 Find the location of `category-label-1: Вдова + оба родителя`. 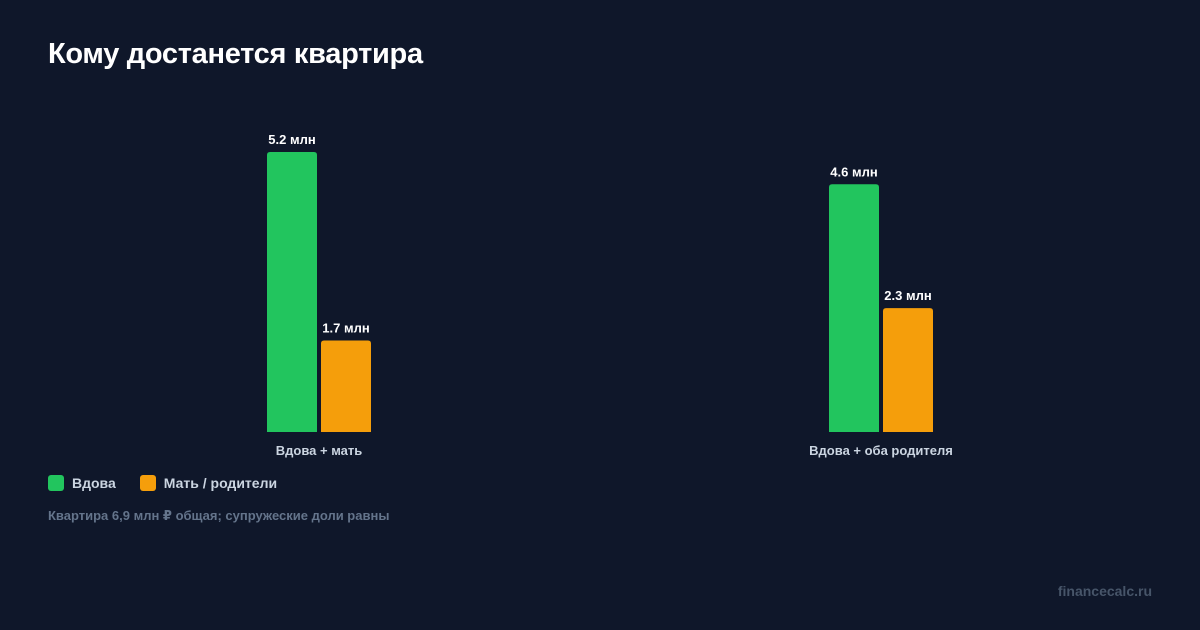

category-label-1: Вдова + оба родителя is located at coordinates (881, 450).